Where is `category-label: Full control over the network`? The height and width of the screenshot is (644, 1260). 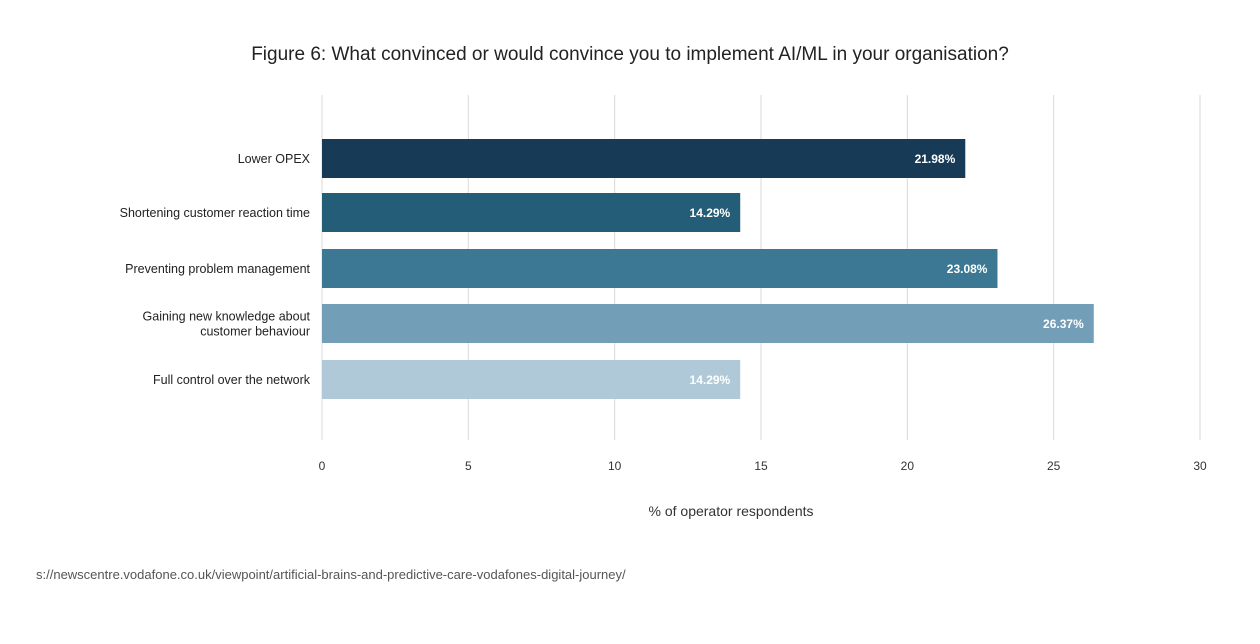
category-label: Full control over the network is located at coordinates (232, 380).